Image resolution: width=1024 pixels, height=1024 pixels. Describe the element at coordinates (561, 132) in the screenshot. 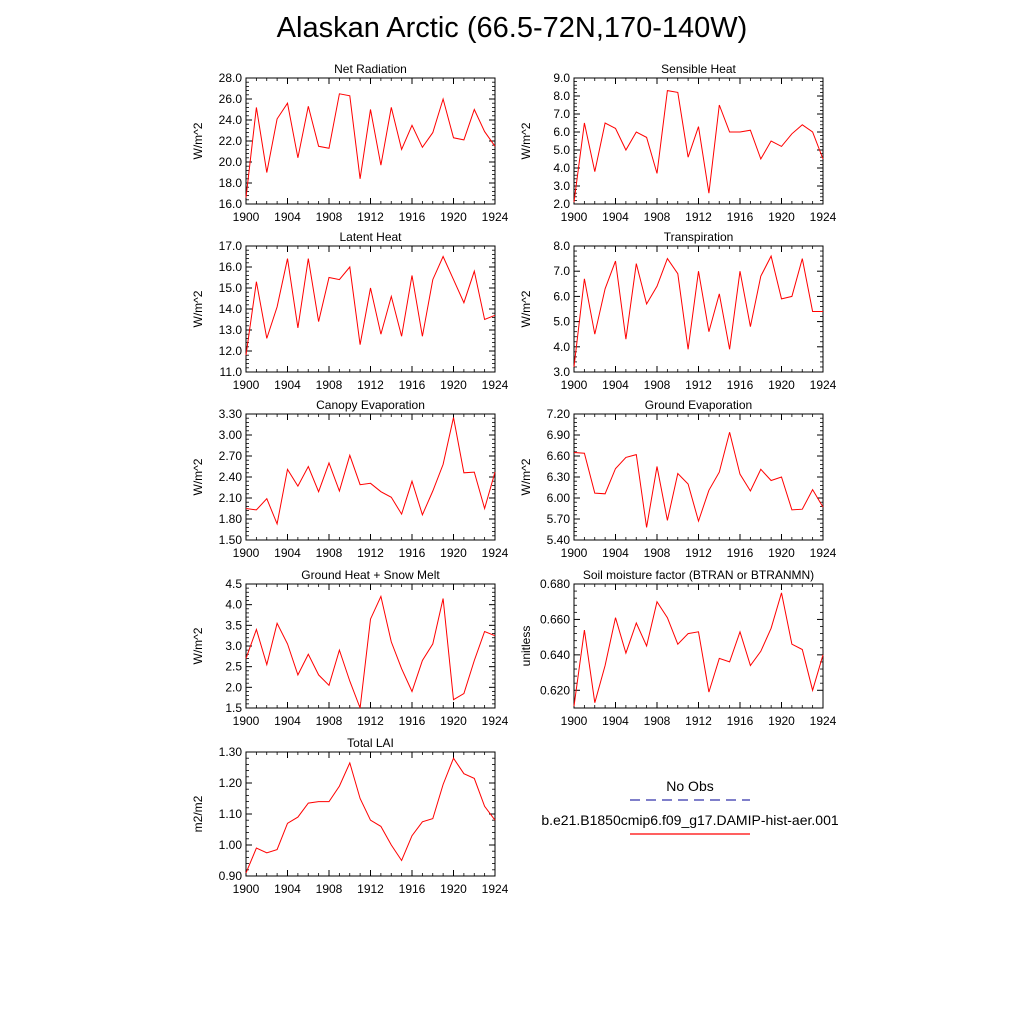

I see `y-tick-label: 6.0` at that location.